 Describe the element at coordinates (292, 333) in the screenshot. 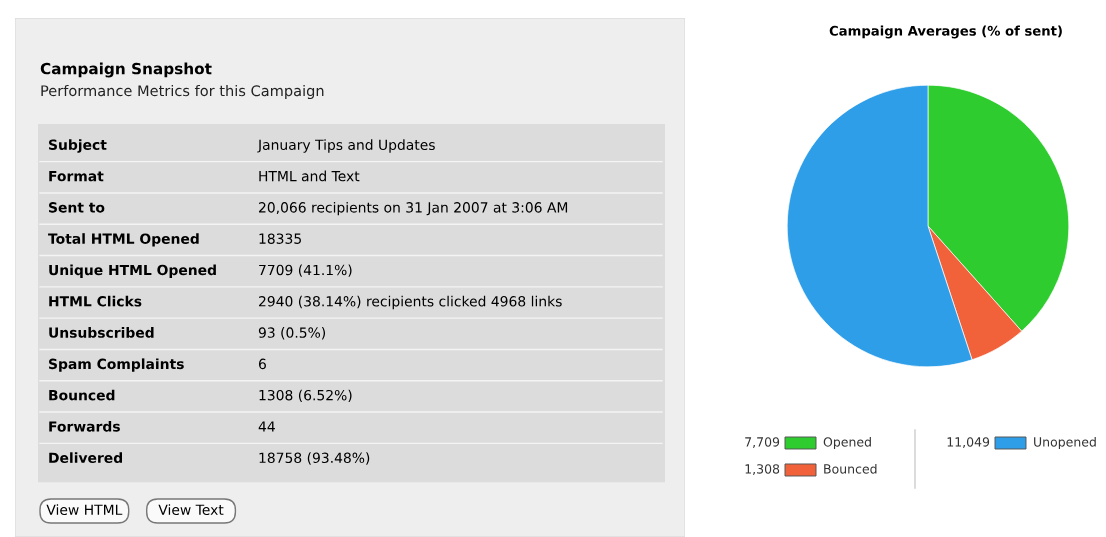

I see `text: 93 (0.5%)` at that location.